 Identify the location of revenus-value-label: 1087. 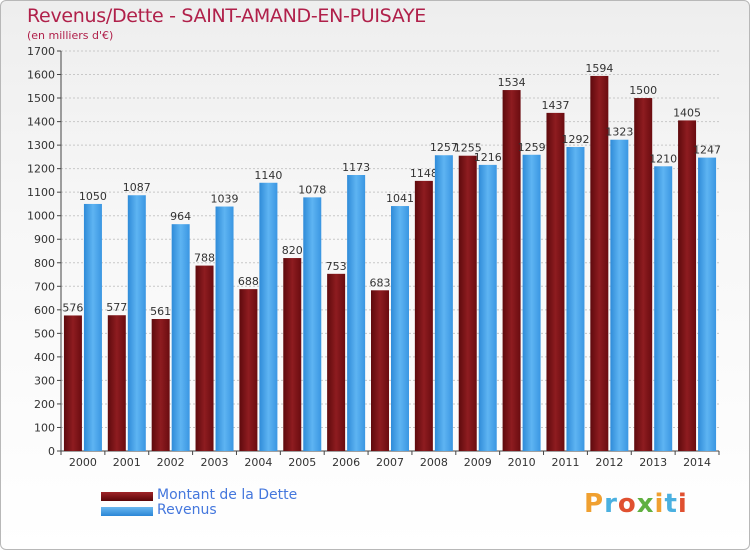
(137, 187).